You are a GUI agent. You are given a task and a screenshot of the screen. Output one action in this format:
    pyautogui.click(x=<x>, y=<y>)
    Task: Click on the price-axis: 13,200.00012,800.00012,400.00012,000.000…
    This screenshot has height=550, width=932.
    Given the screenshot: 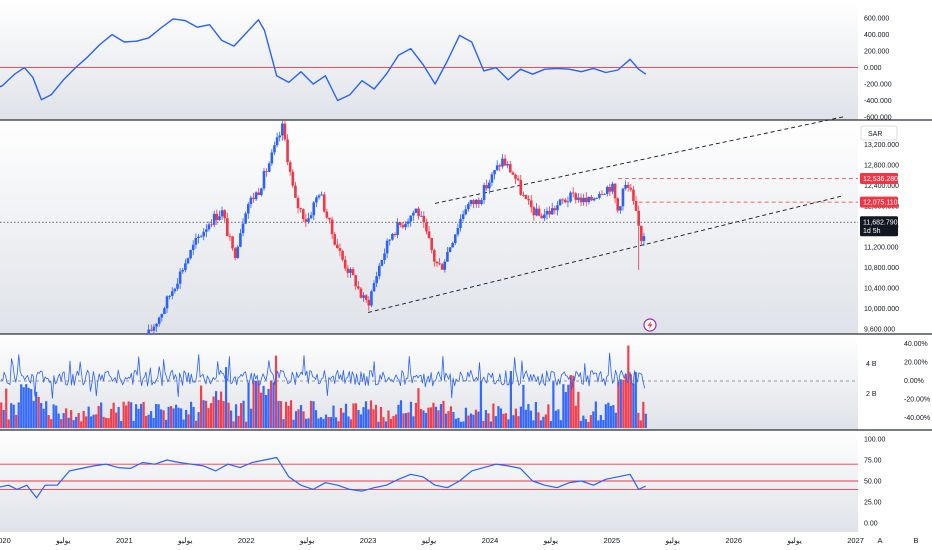 What is the action you would take?
    pyautogui.click(x=879, y=229)
    